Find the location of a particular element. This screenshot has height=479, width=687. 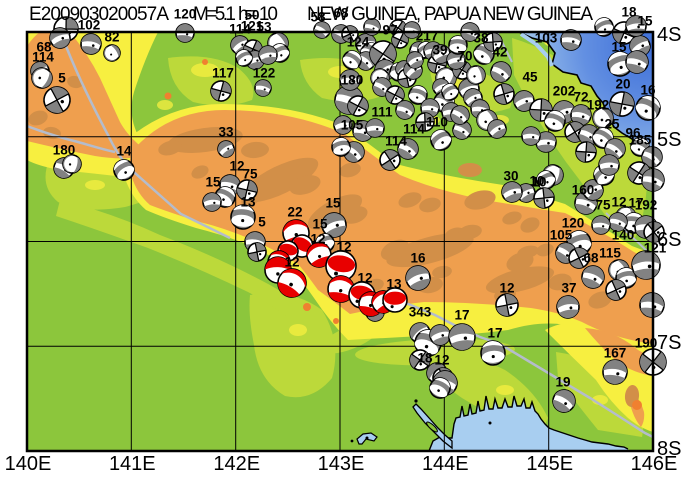

svg-text: 124 is located at coordinates (358, 42).